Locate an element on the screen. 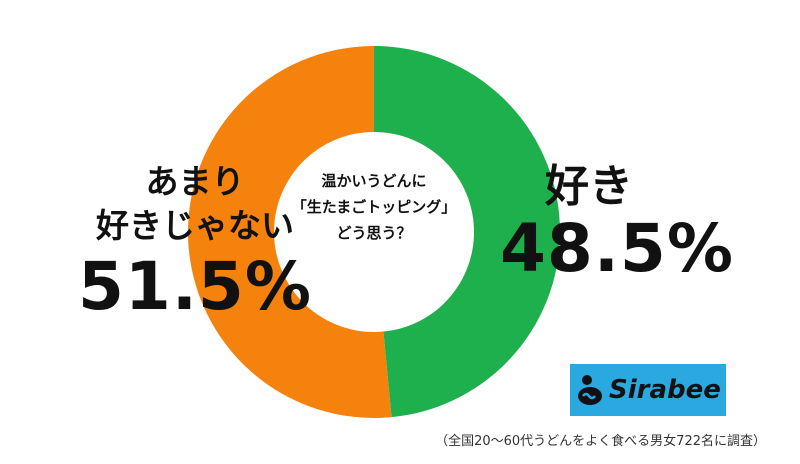  slice-label-like: 好き is located at coordinates (589, 186).